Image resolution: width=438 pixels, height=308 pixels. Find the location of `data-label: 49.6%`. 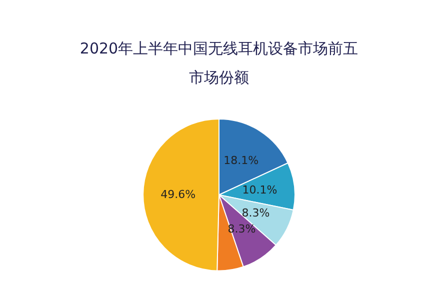

data-label: 49.6% is located at coordinates (178, 194).